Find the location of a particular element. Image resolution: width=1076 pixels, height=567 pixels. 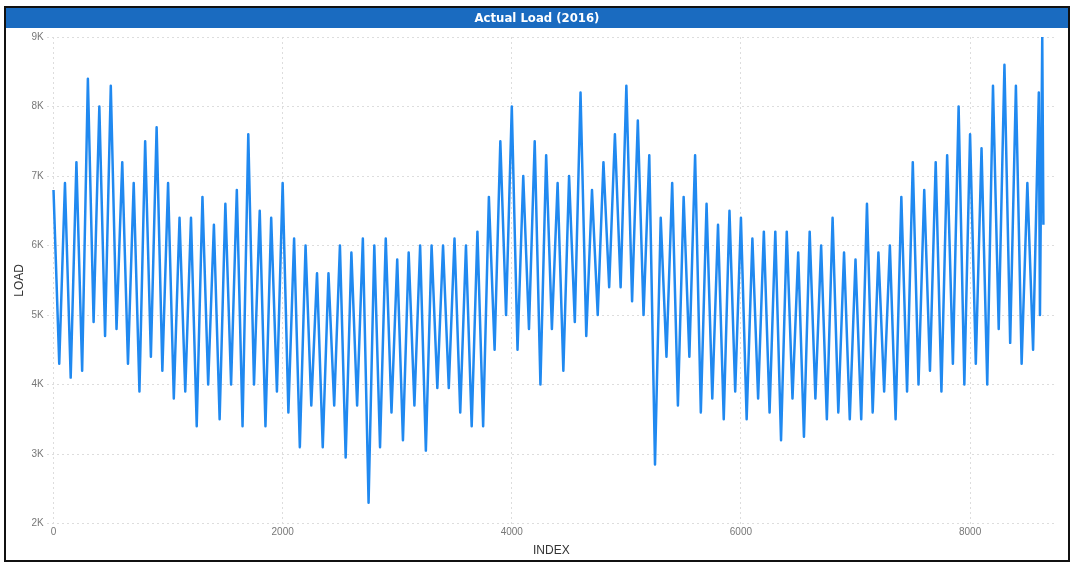

y-tick-label: 2K is located at coordinates (37, 523).